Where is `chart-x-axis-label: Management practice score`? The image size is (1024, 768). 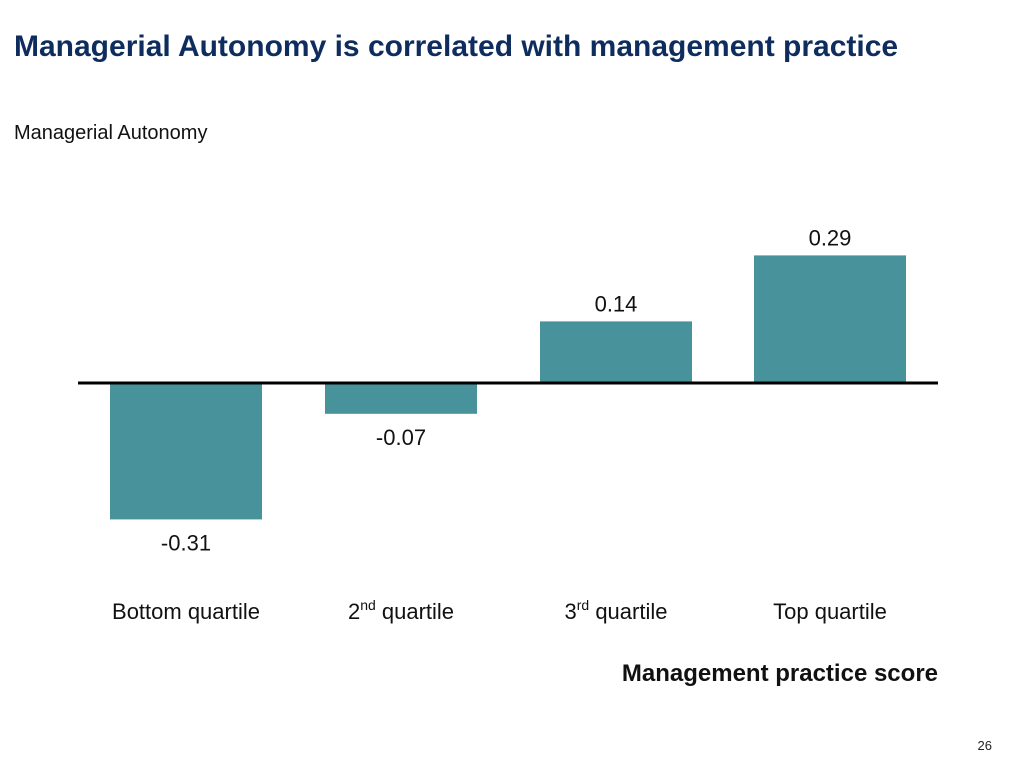 chart-x-axis-label: Management practice score is located at coordinates (779, 673).